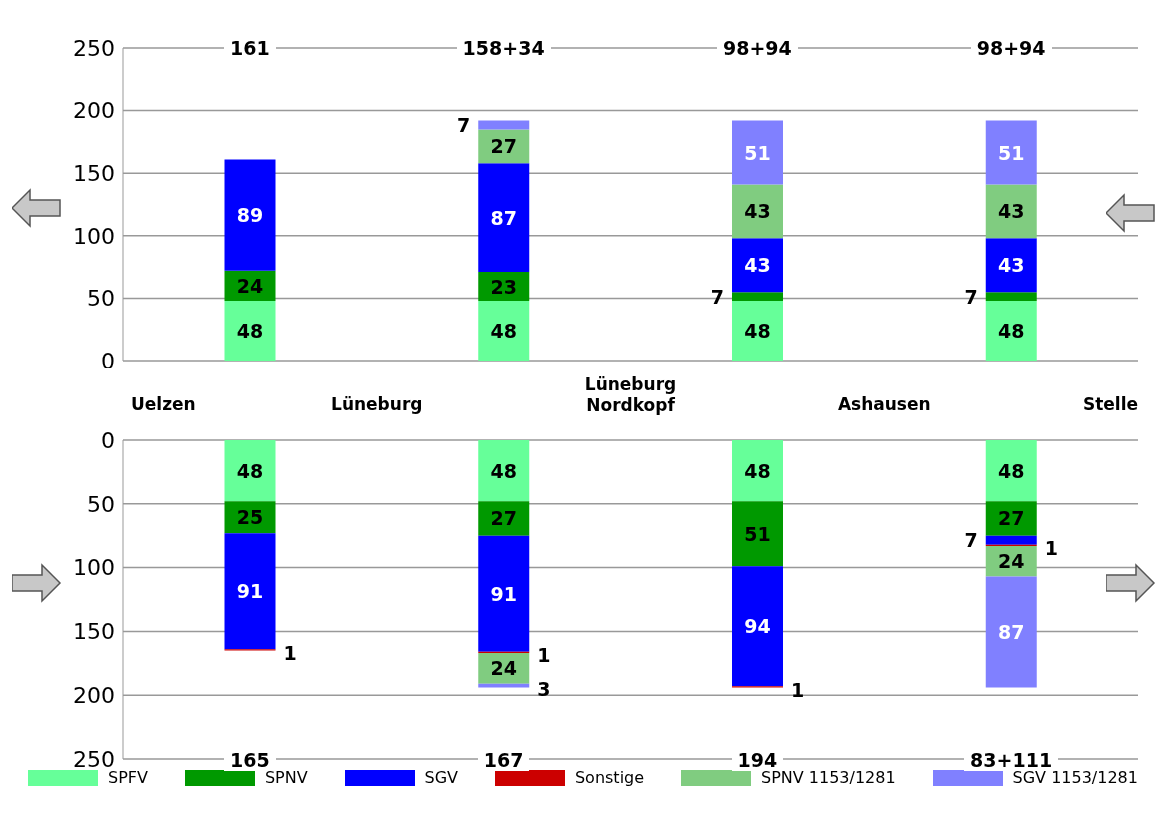 Image resolution: width=1167 pixels, height=823 pixels. I want to click on data-label: 23, so click(503, 286).